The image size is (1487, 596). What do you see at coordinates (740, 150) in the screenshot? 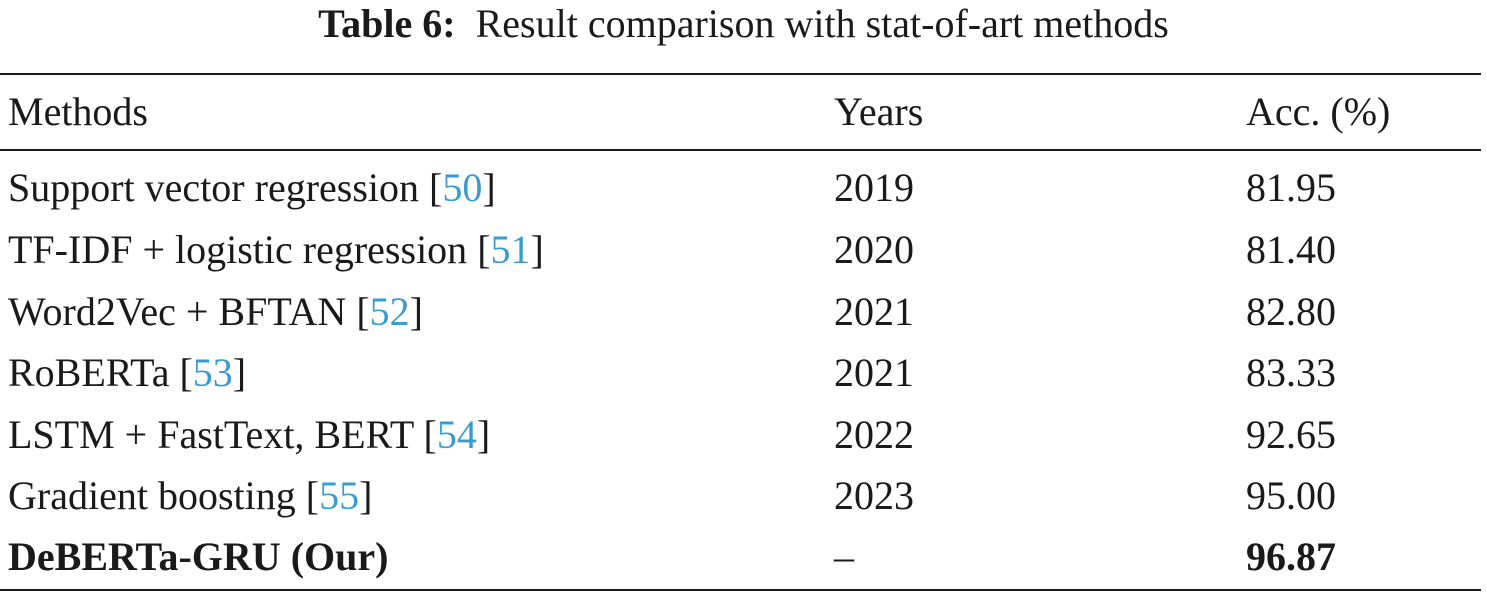
I see `header-rule` at bounding box center [740, 150].